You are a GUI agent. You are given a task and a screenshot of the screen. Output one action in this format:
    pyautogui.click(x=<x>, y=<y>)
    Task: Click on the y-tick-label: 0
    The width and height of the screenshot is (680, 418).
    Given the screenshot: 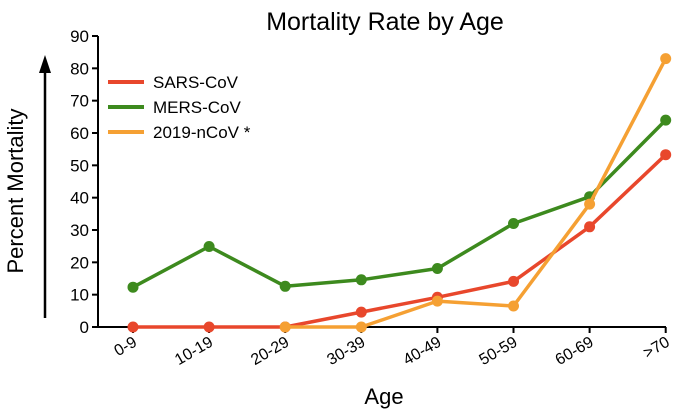 What is the action you would take?
    pyautogui.click(x=84, y=327)
    